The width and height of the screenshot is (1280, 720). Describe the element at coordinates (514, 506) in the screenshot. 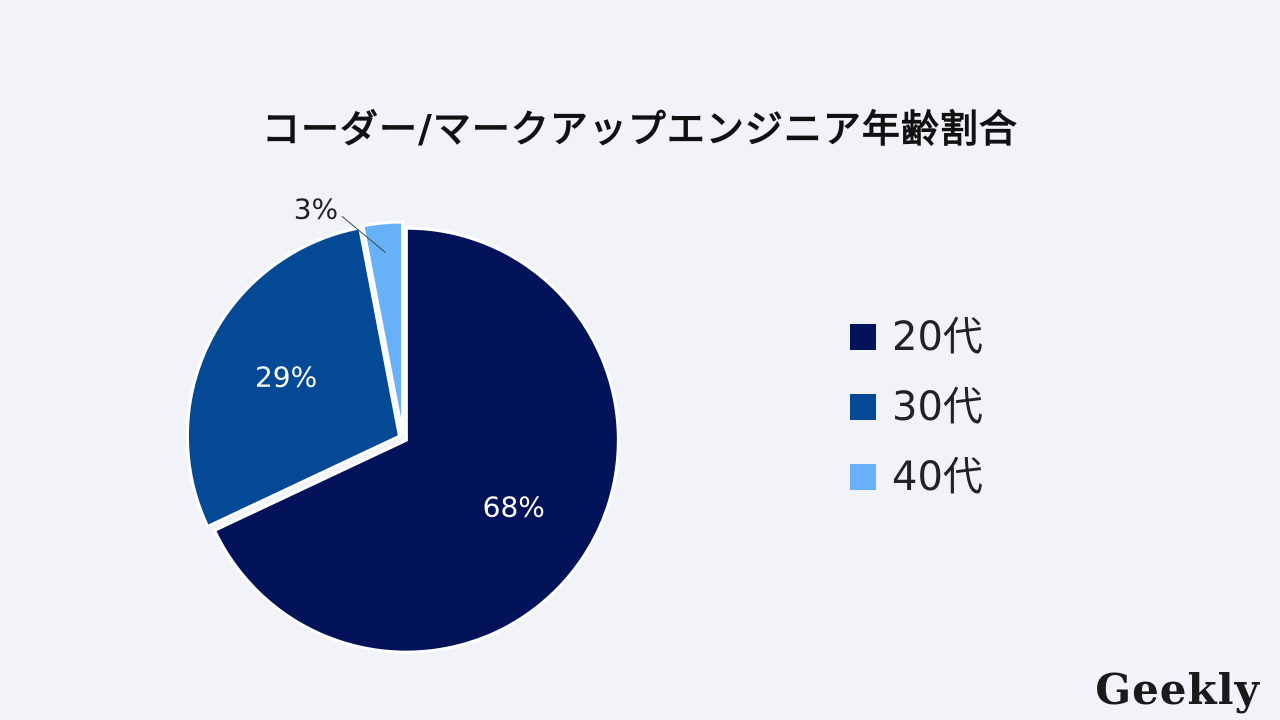

I see `slice-label-20s: 68%` at that location.